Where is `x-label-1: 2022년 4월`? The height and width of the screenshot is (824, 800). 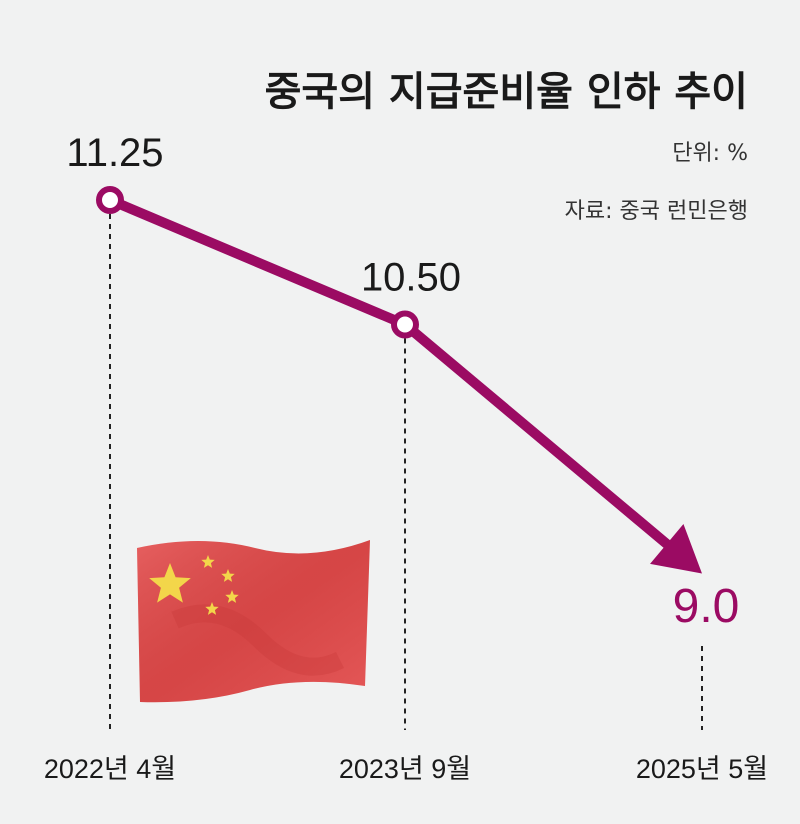 x-label-1: 2022년 4월 is located at coordinates (110, 769).